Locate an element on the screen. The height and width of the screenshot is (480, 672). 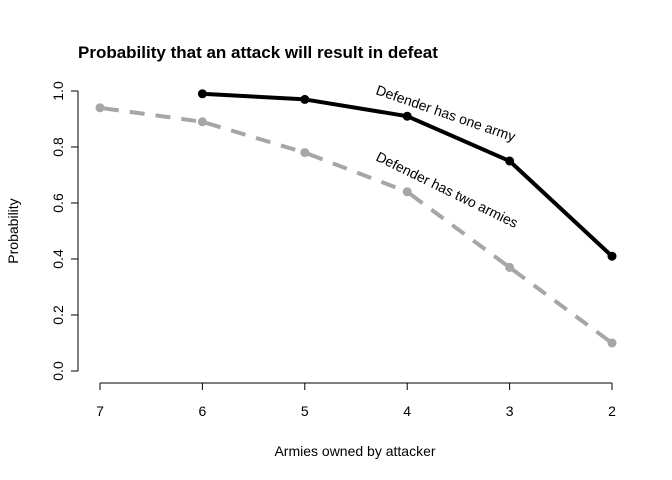
y-tick-label: 0.8 is located at coordinates (58, 147).